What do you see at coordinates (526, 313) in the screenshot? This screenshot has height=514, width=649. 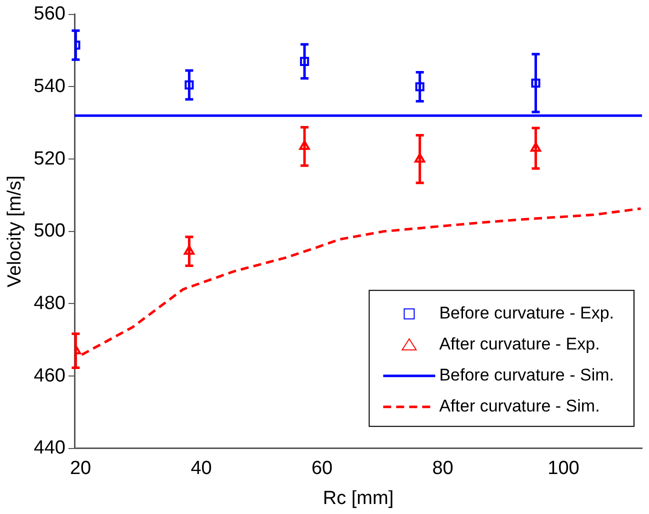 I see `legend-label: Before curvature - Exp.` at bounding box center [526, 313].